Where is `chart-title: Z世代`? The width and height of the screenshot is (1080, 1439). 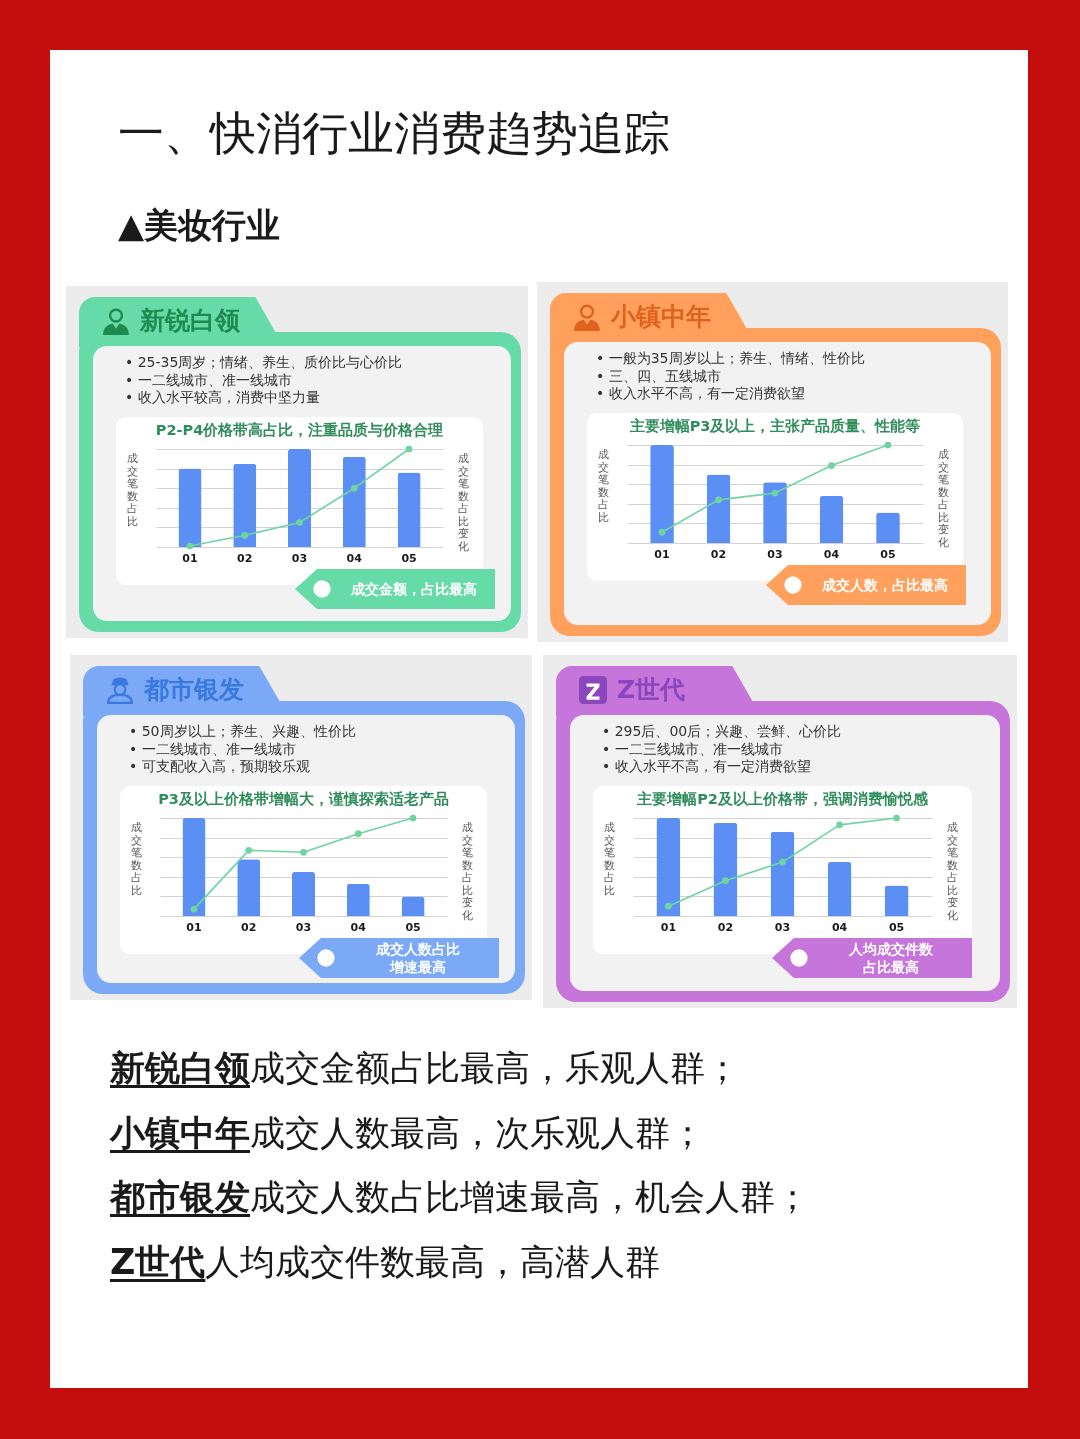
chart-title: Z世代 is located at coordinates (651, 690).